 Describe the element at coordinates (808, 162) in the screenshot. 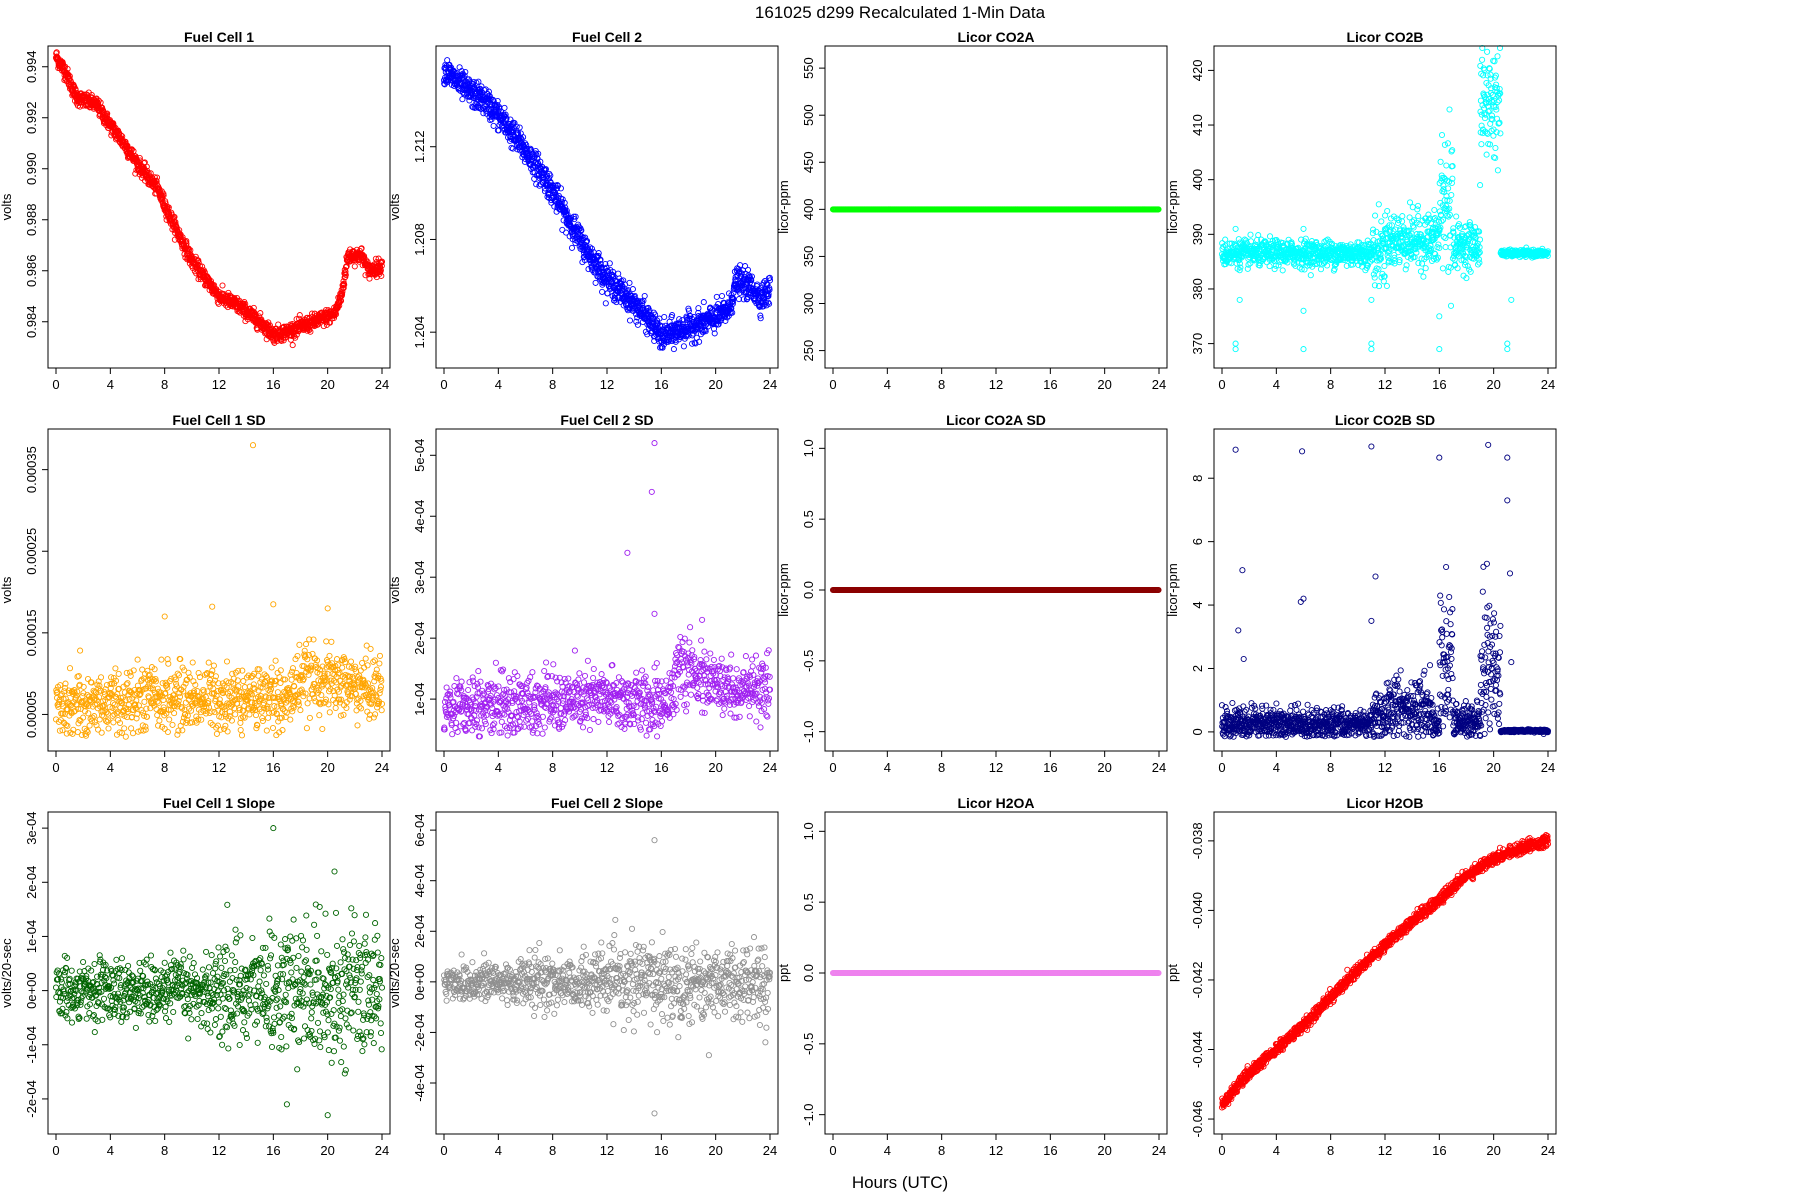

I see `y-tick-label: 450` at that location.